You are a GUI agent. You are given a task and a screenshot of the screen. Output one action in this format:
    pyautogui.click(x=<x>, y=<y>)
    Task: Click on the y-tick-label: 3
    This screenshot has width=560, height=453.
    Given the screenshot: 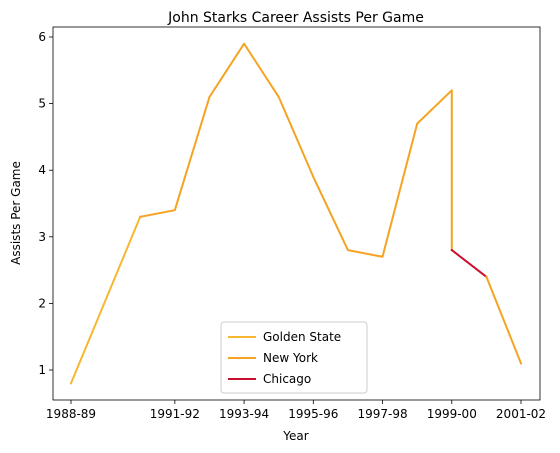 What is the action you would take?
    pyautogui.click(x=42, y=237)
    